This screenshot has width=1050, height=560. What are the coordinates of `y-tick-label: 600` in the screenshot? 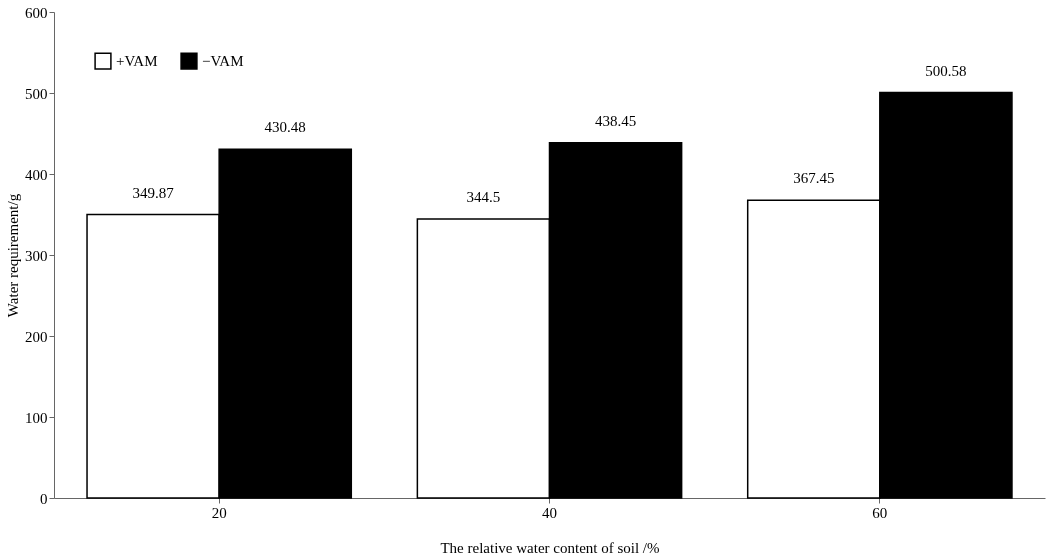 It's located at (36, 12).